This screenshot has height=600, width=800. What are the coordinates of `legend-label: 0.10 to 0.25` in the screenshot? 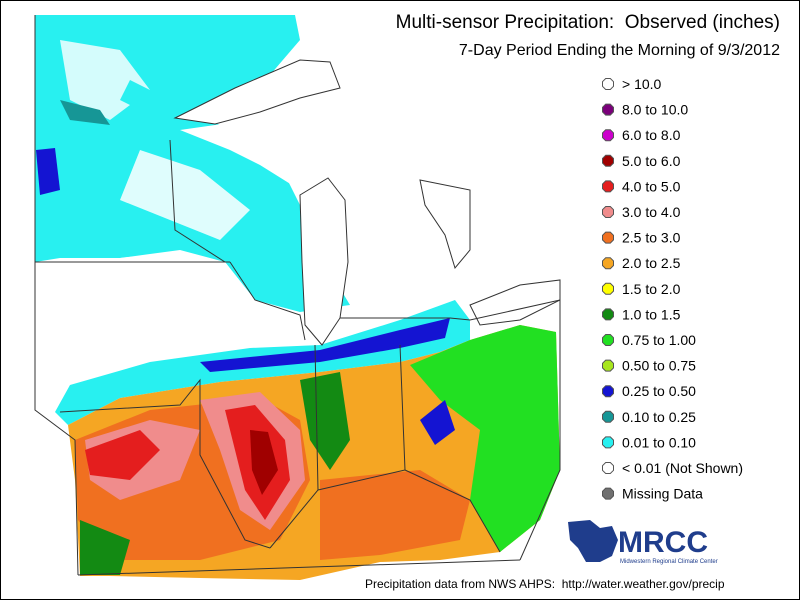 It's located at (659, 417).